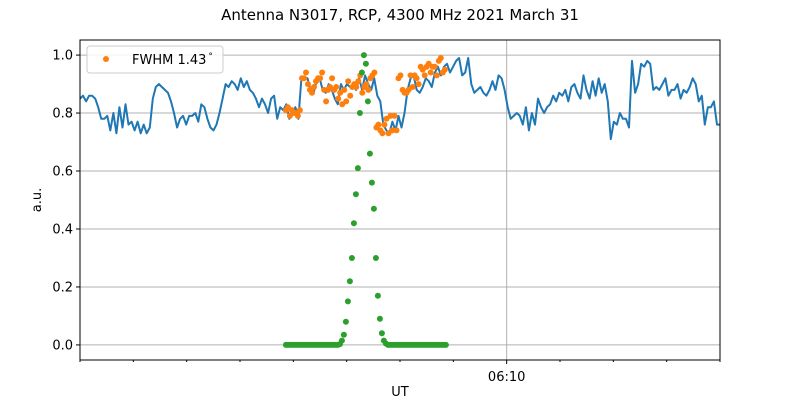 Image resolution: width=800 pixels, height=400 pixels. I want to click on x-axis-label: UT, so click(400, 392).